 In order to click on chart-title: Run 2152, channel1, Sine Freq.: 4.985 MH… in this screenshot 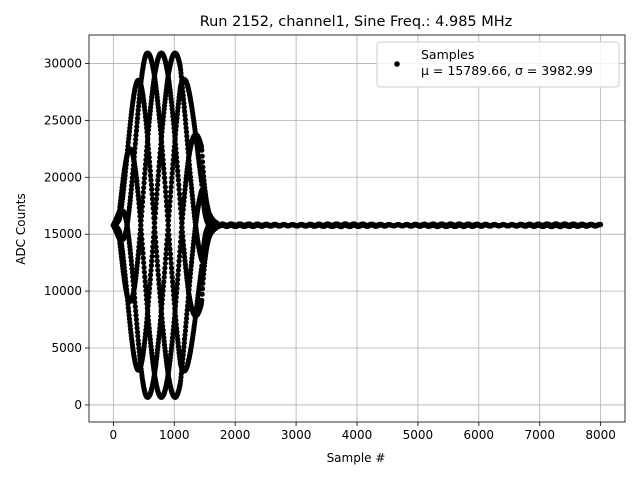, I will do `click(356, 22)`.